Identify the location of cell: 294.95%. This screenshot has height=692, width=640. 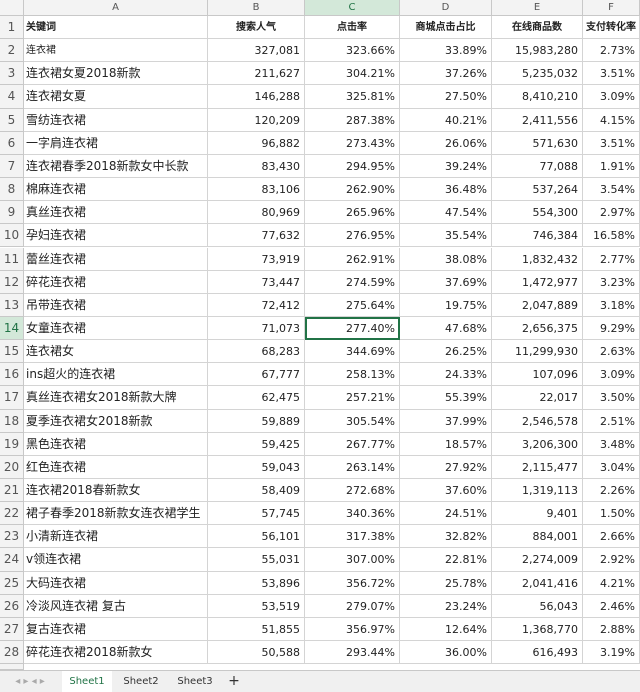
(352, 166).